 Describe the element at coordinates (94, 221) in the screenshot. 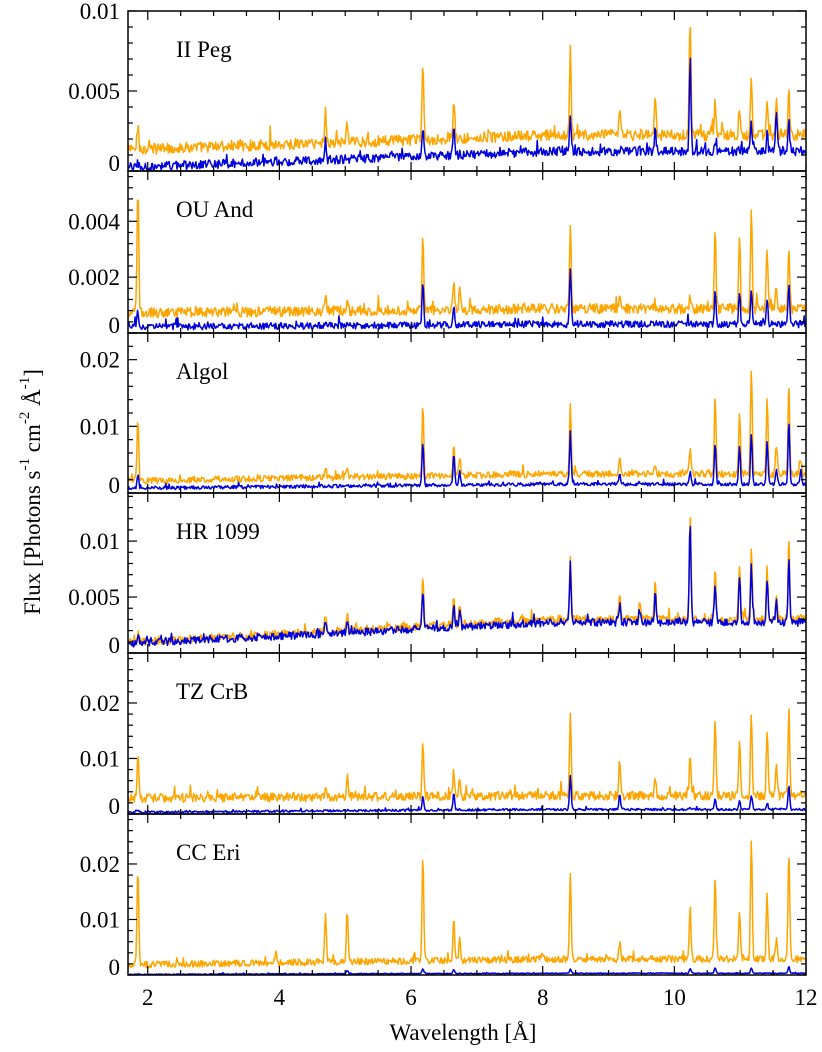

I see `panel-1-ytick-label: 0.004` at that location.